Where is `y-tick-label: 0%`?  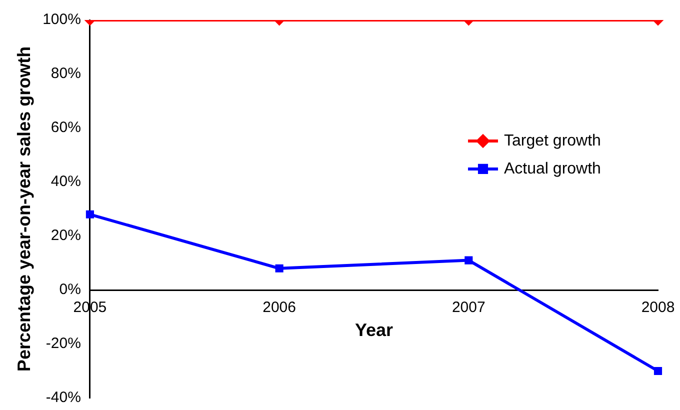 y-tick-label: 0% is located at coordinates (70, 289).